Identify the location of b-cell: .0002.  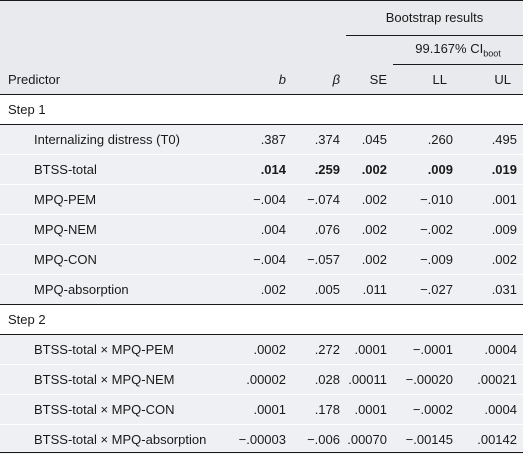
(263, 349).